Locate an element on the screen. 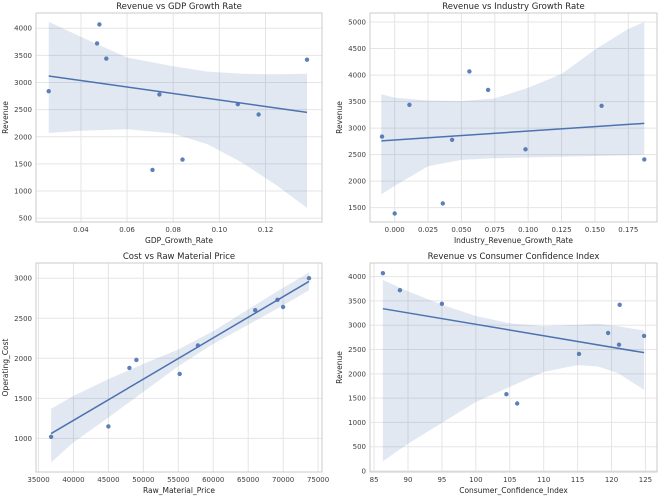 The image size is (669, 500). svg-text: 0.050 is located at coordinates (461, 230).